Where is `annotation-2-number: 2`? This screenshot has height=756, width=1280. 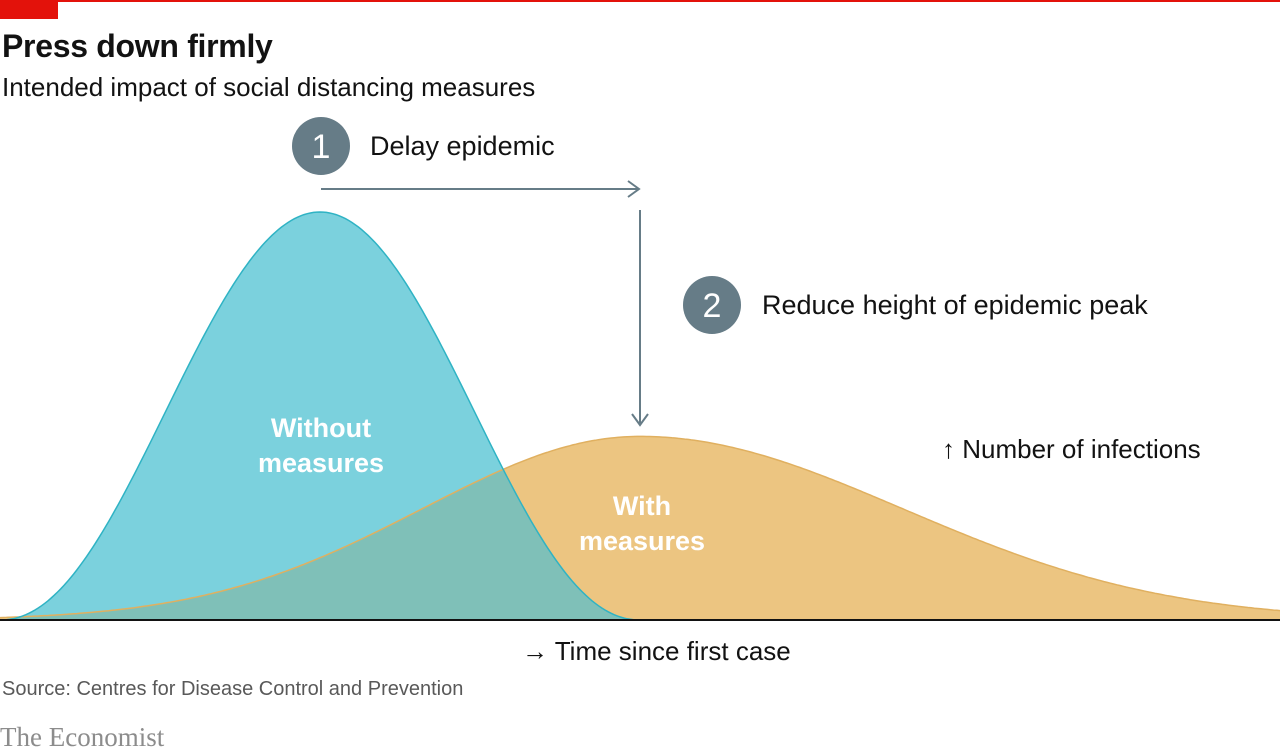
annotation-2-number: 2 is located at coordinates (712, 306).